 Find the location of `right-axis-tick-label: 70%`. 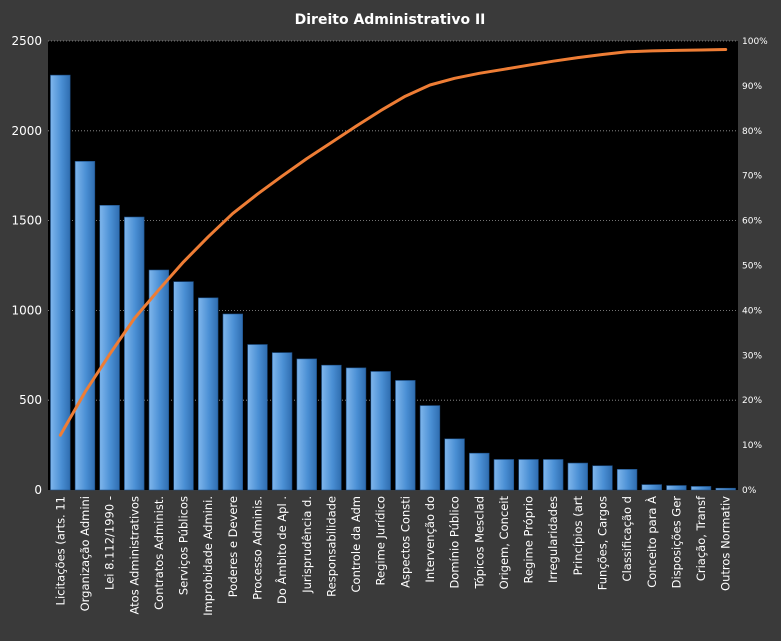

right-axis-tick-label: 70% is located at coordinates (752, 177).